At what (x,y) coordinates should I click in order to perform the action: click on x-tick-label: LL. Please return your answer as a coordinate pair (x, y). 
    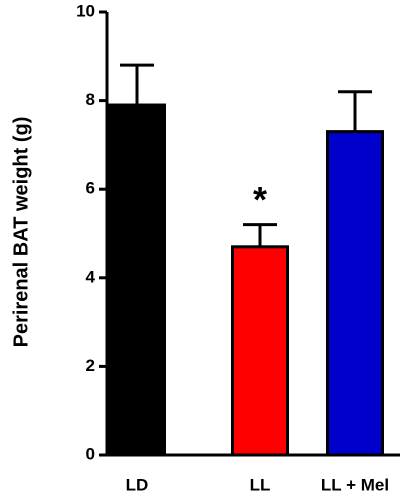
    Looking at the image, I should click on (260, 484).